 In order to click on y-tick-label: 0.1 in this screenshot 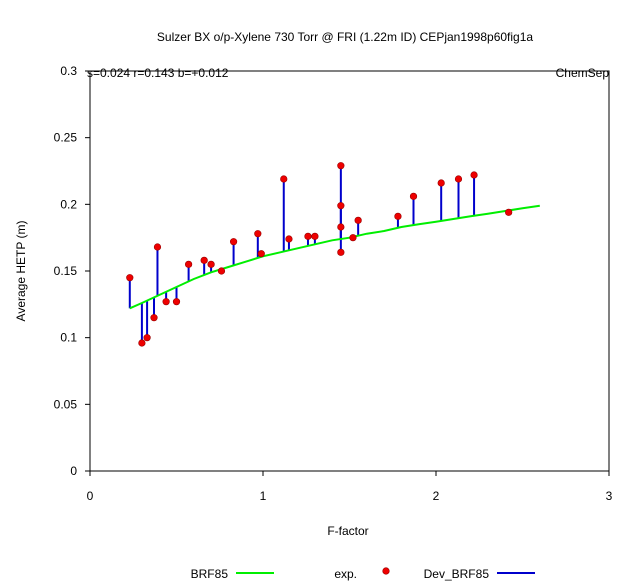, I will do `click(68, 338)`.